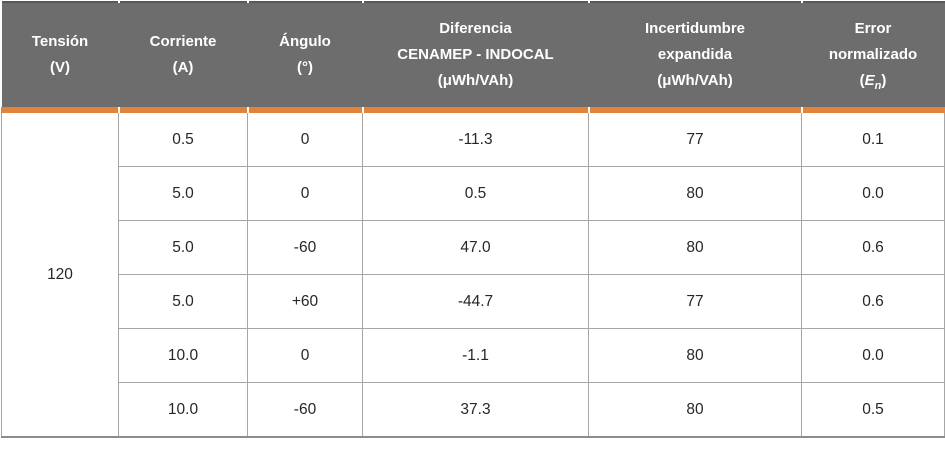 This screenshot has height=449, width=945. What do you see at coordinates (305, 57) in the screenshot?
I see `col-header-angulo: Ángulo (°)` at bounding box center [305, 57].